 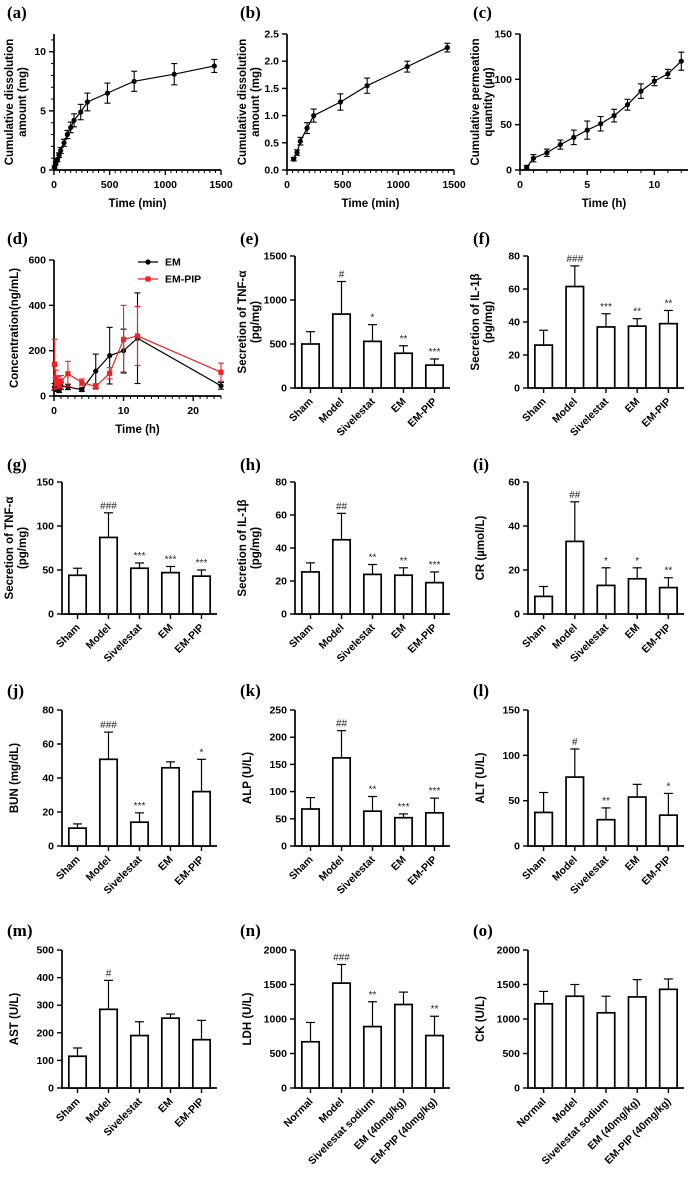 What do you see at coordinates (250, 464) in the screenshot?
I see `panel-label-h: (h)` at bounding box center [250, 464].